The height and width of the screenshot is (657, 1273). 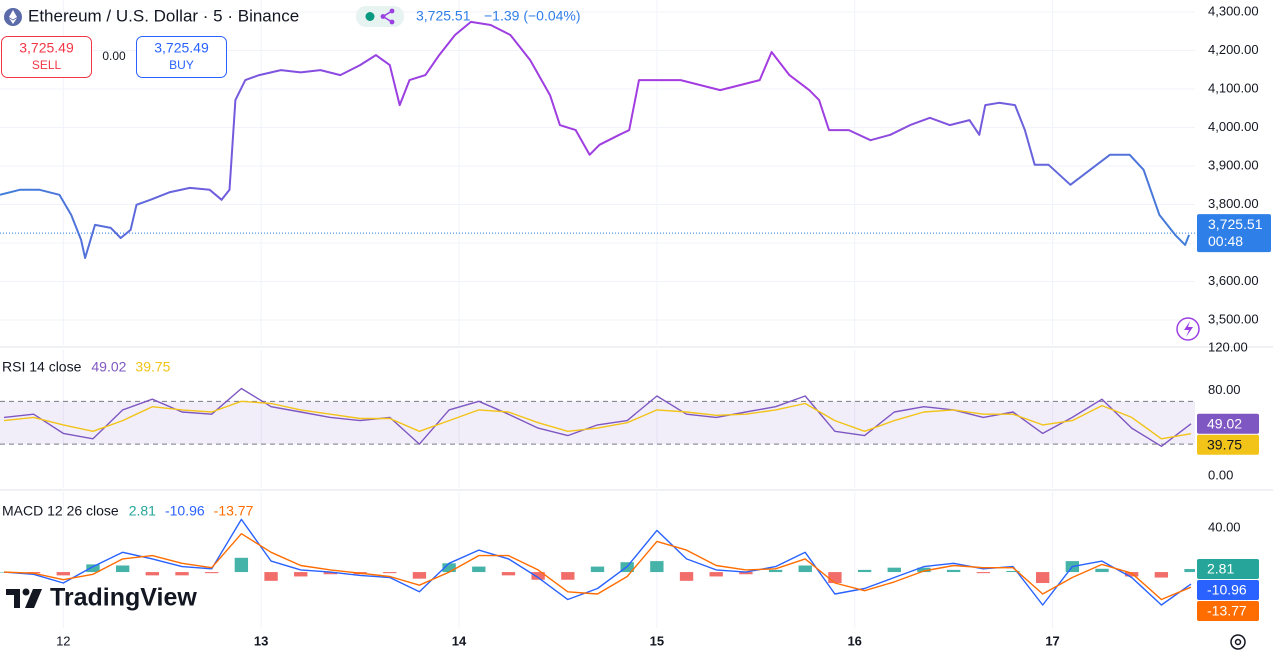 I want to click on y-tick-label: 3,500.00, so click(x=1233, y=318).